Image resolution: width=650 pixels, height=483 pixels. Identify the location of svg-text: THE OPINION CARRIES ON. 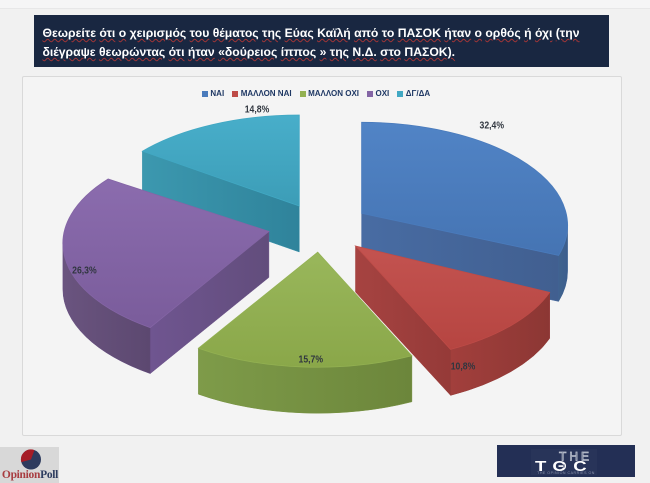
(566, 473).